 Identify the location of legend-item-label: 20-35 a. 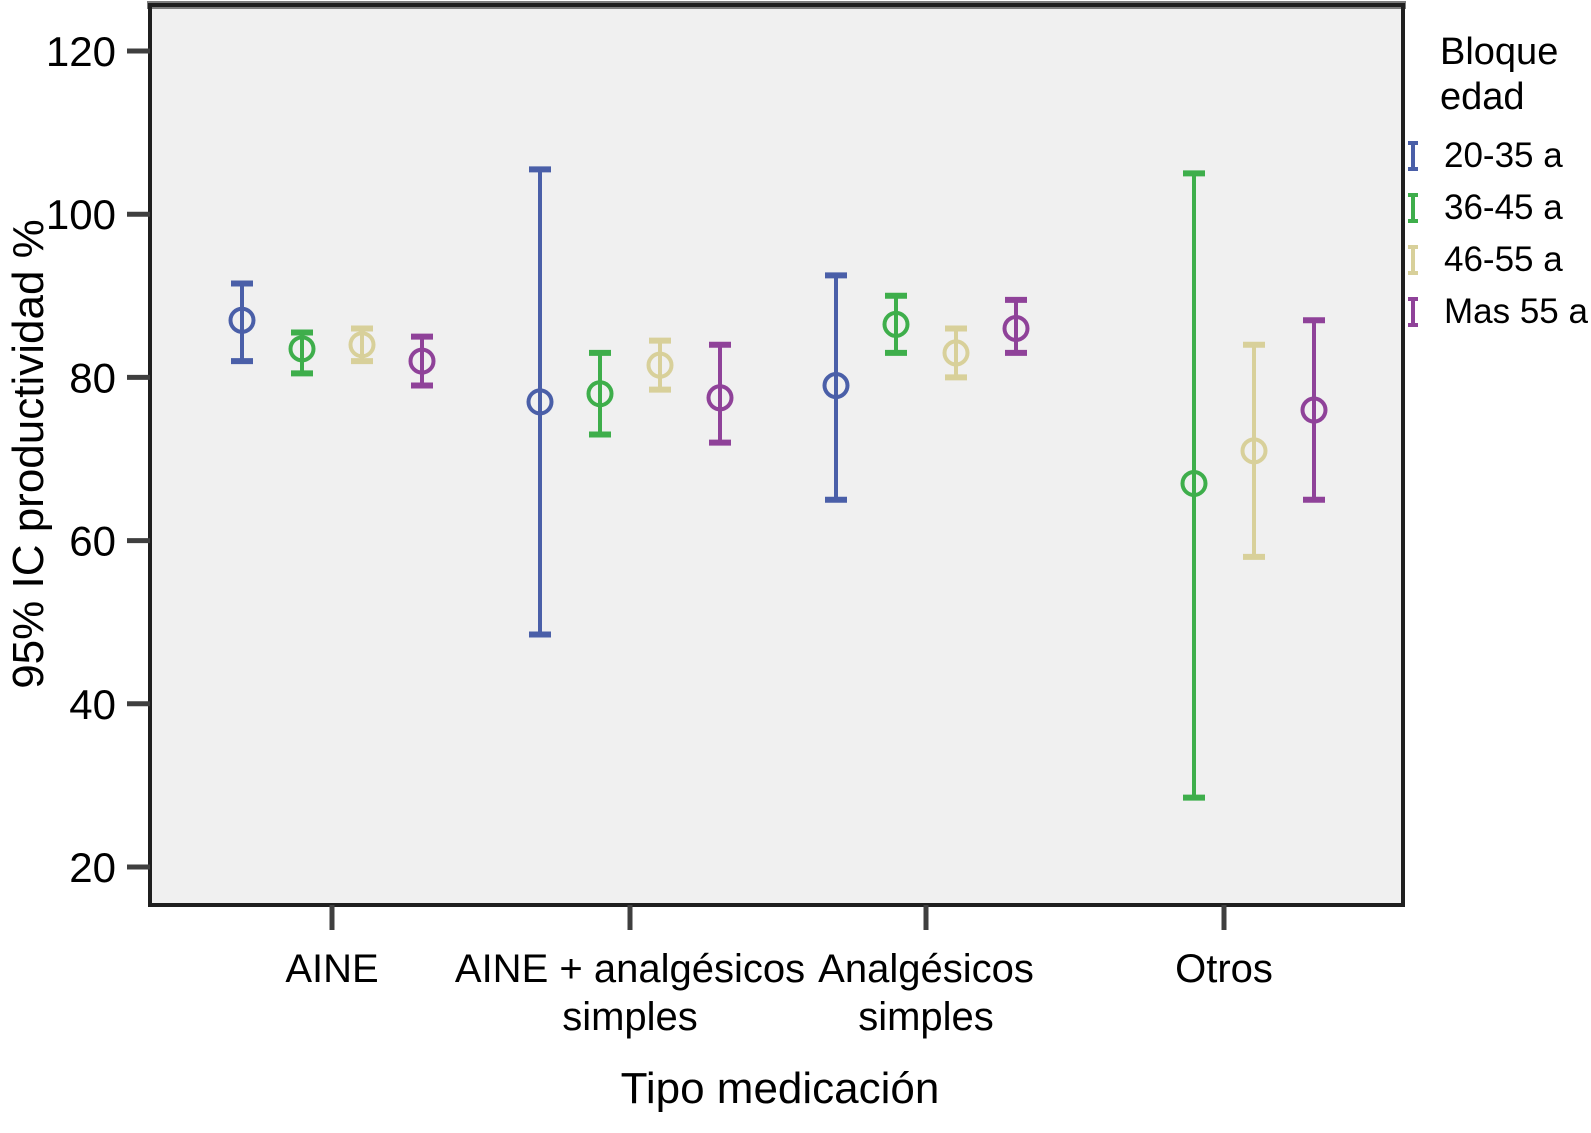
(1503, 155).